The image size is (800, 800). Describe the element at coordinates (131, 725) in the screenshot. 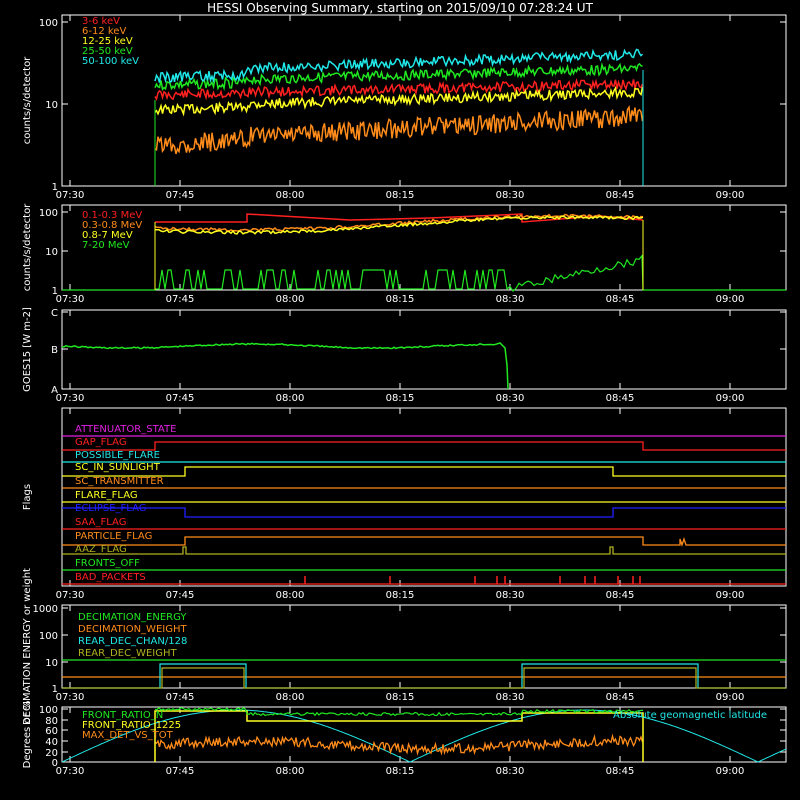

I see `legend-entry: FRONT_RATIO_1225` at that location.